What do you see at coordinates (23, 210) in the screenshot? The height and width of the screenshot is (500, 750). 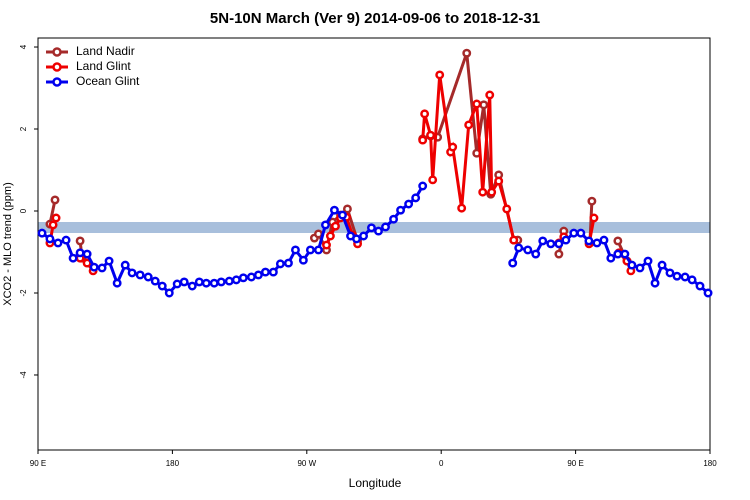 I see `y-tick-label: 0` at bounding box center [23, 210].